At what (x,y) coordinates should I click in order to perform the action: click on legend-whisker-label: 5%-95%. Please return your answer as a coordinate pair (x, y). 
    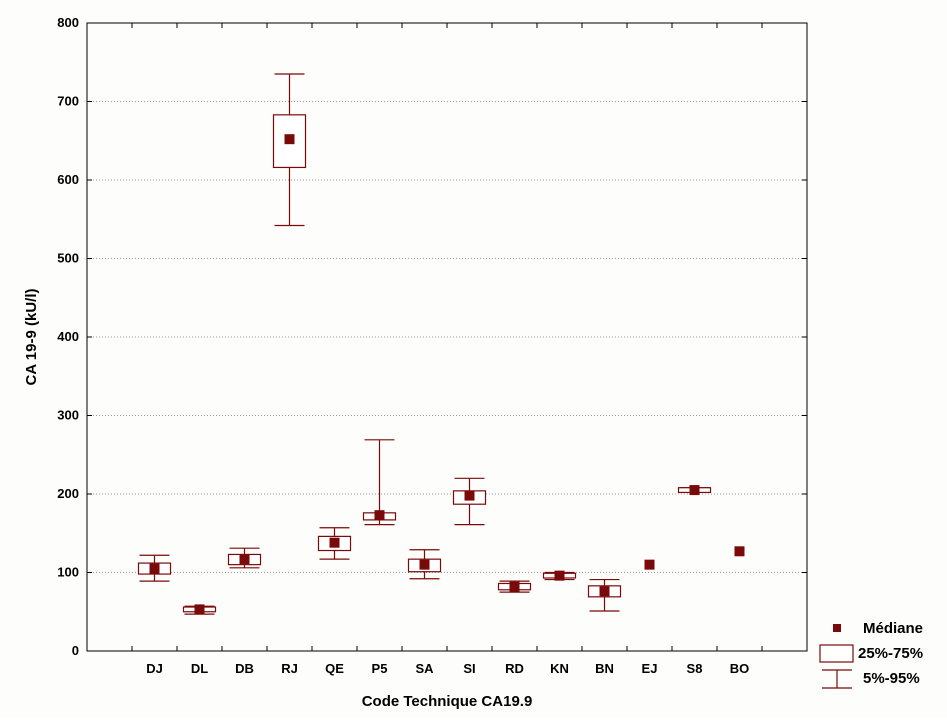
    Looking at the image, I should click on (891, 678).